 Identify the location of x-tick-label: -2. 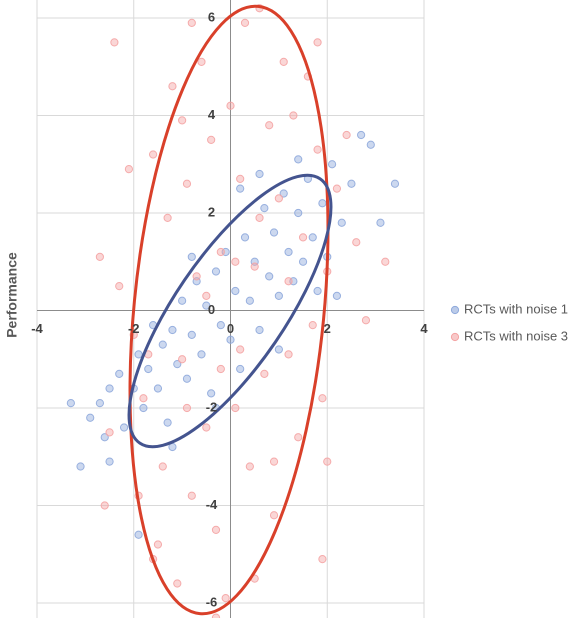
(134, 328).